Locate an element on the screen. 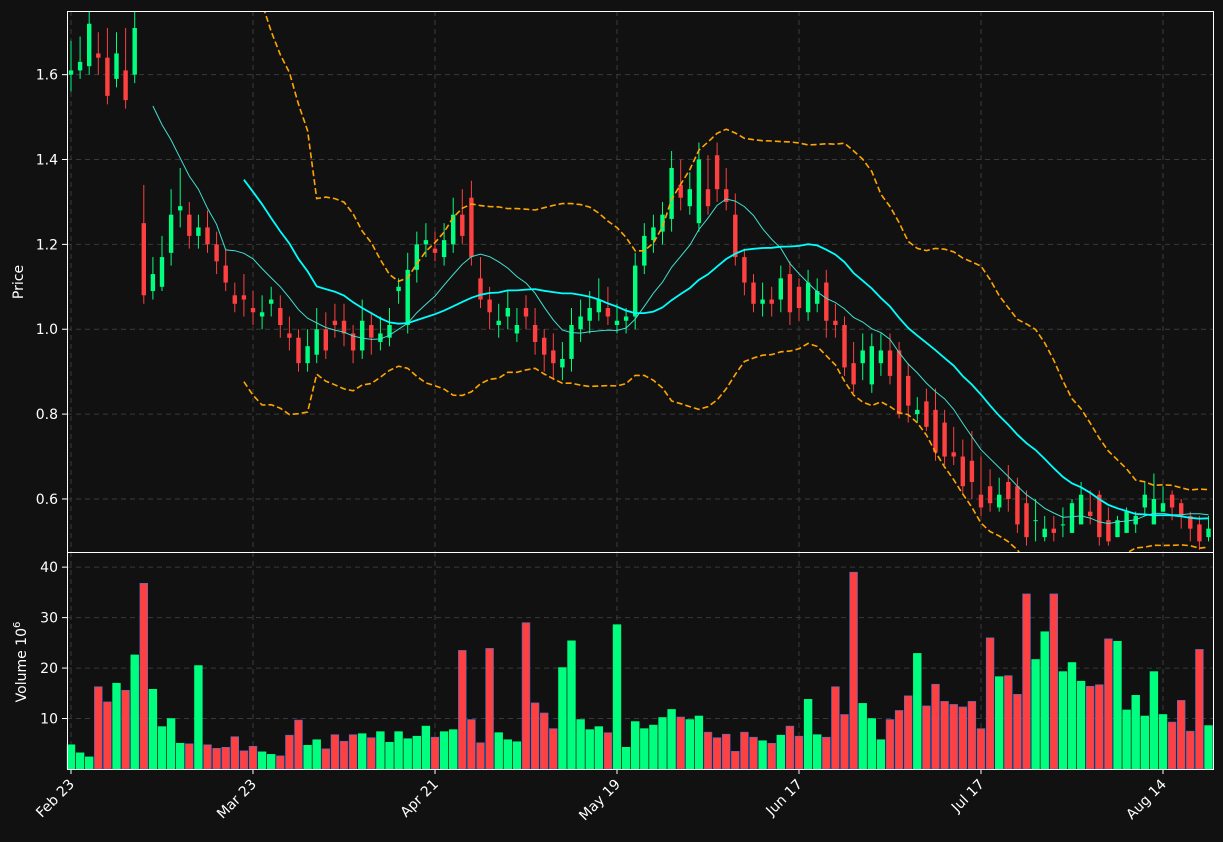 The height and width of the screenshot is (842, 1223). price-axis: 0.6 0.8 1.0 1.2 1.4 1.6 is located at coordinates (51, 288).